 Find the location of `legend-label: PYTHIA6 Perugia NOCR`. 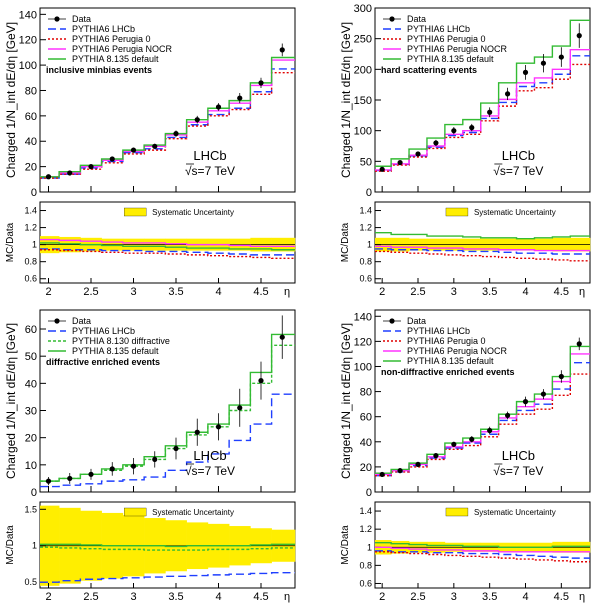

legend-label: PYTHIA6 Perugia NOCR is located at coordinates (122, 49).